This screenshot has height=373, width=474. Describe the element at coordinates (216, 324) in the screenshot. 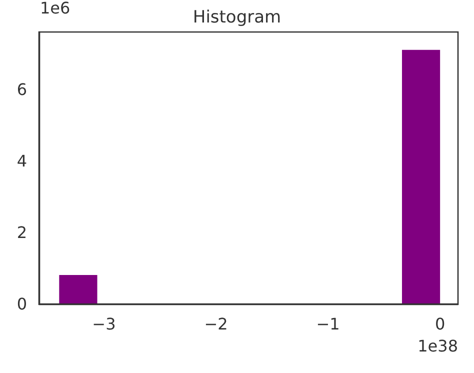

I see `x-tick-label: −2` at that location.